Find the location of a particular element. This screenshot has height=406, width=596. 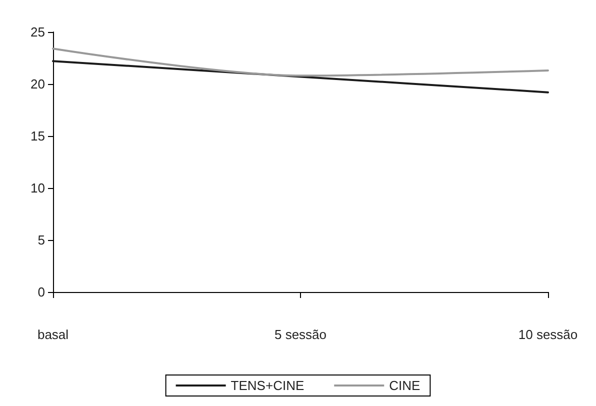

y-tick-label: 15 is located at coordinates (37, 136).